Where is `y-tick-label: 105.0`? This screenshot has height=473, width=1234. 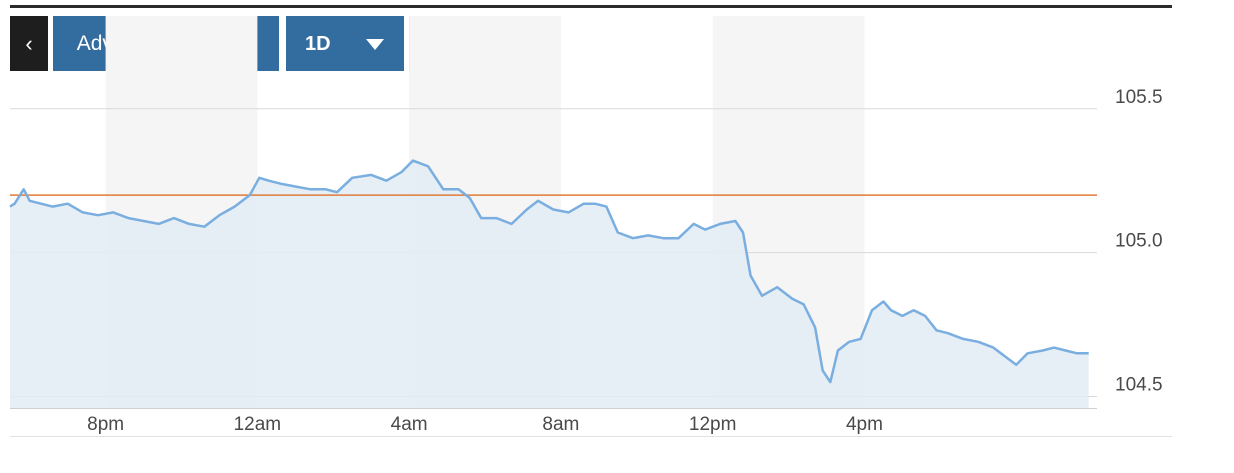 y-tick-label: 105.0 is located at coordinates (1139, 241).